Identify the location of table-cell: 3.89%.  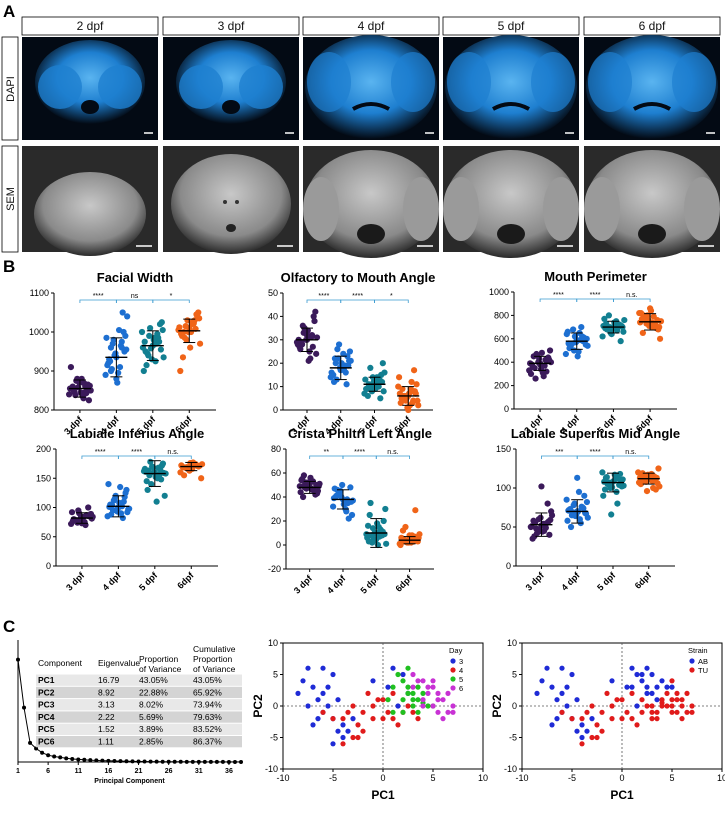
(151, 729).